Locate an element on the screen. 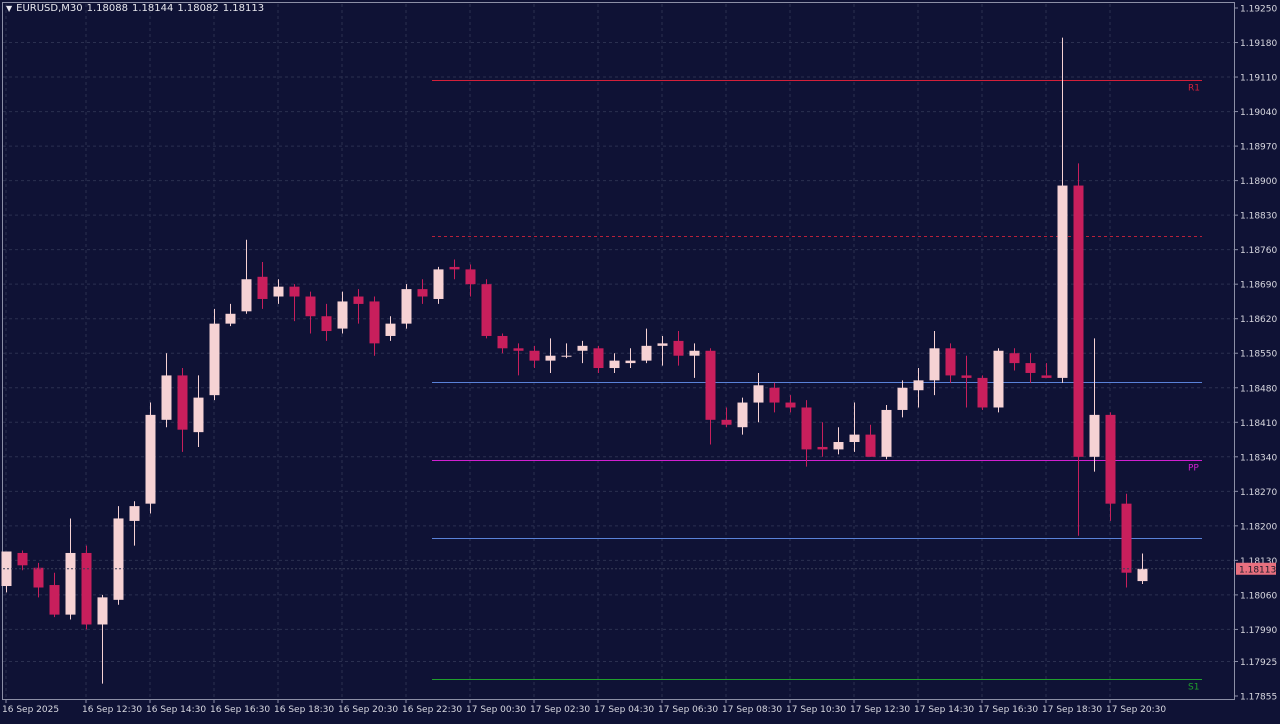  x-tick-label: 16 Sep 18:30 is located at coordinates (304, 710).